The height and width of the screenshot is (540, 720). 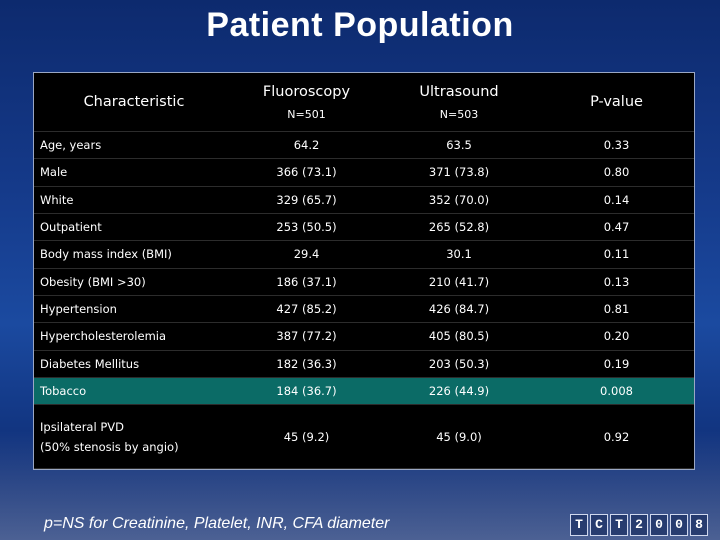 I want to click on ultrasound-value: 226 (44.9), so click(x=459, y=391).